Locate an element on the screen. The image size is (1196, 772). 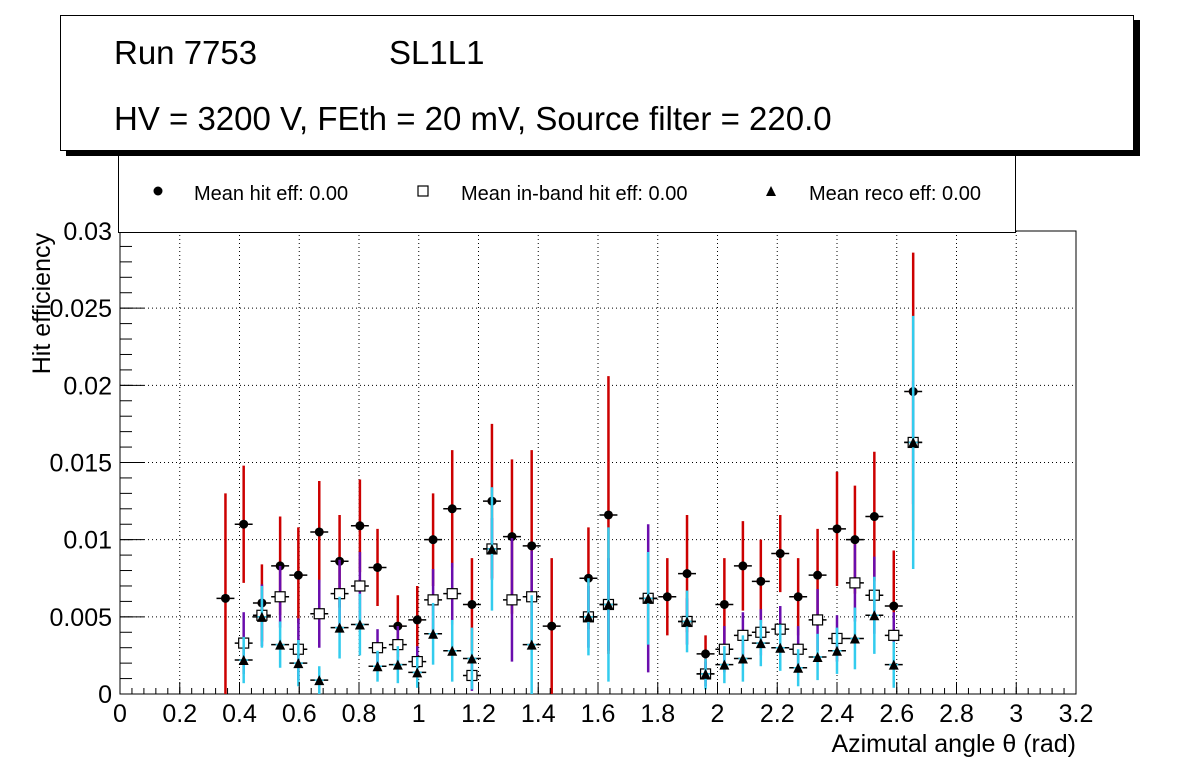
y-tick-label: 0.025 is located at coordinates (80, 309).